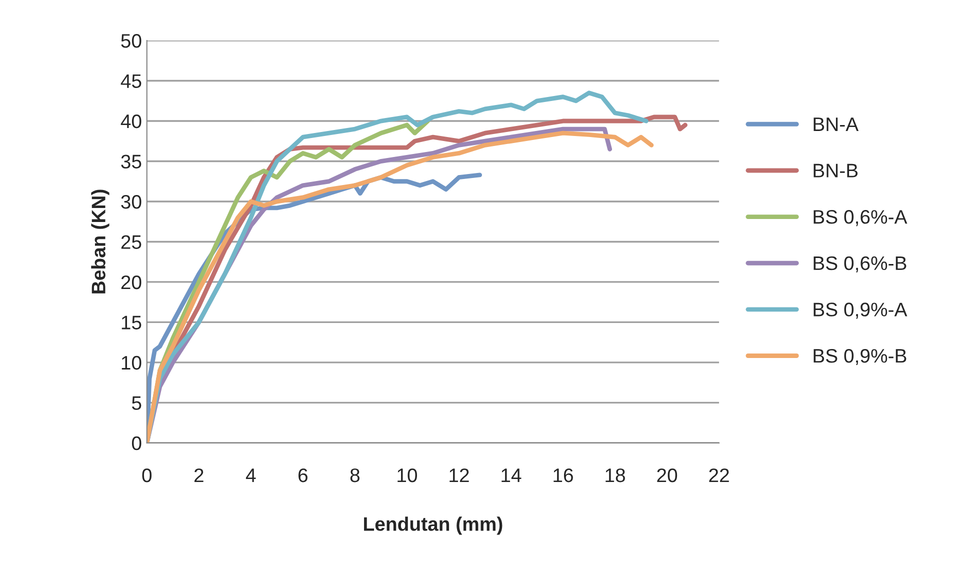  I want to click on y-tick-label: 40, so click(131, 121).